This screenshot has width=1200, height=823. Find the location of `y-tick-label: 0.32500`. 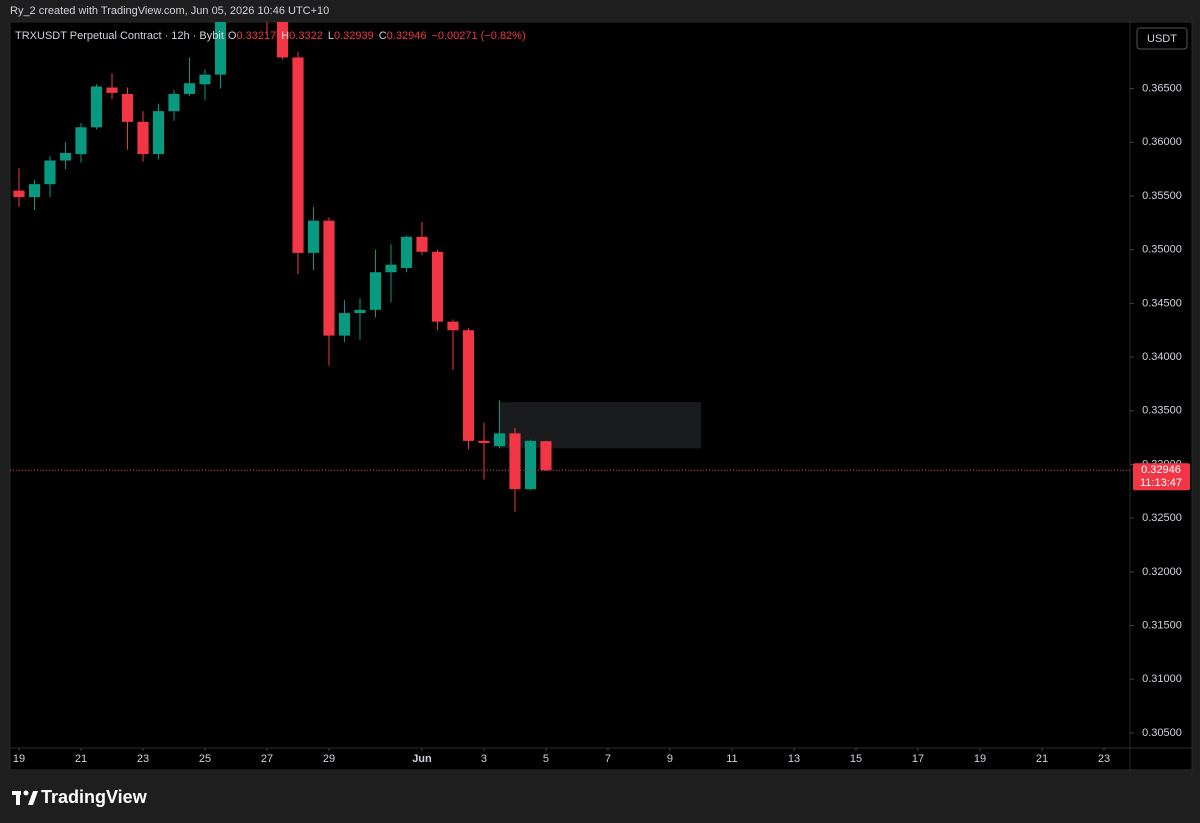

y-tick-label: 0.32500 is located at coordinates (1162, 518).